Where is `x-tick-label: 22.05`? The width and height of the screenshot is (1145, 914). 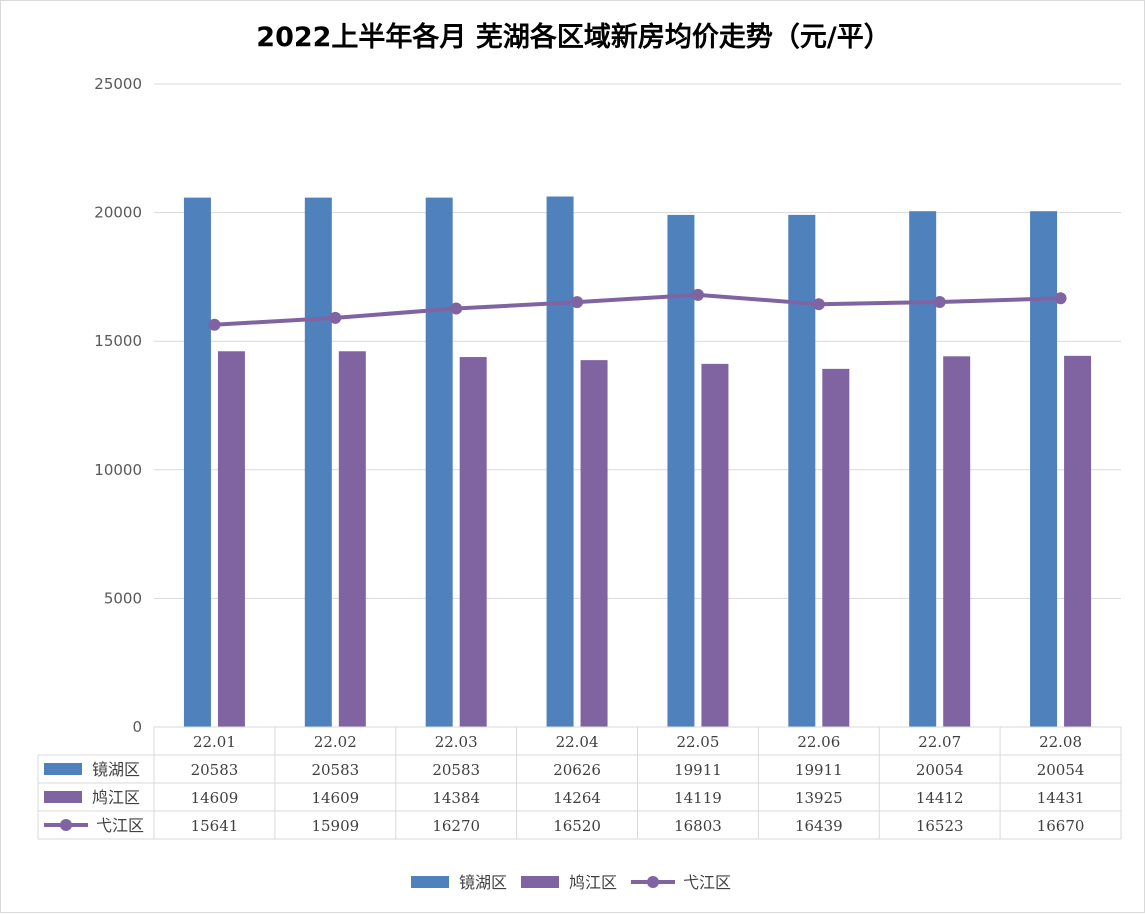 x-tick-label: 22.05 is located at coordinates (697, 742).